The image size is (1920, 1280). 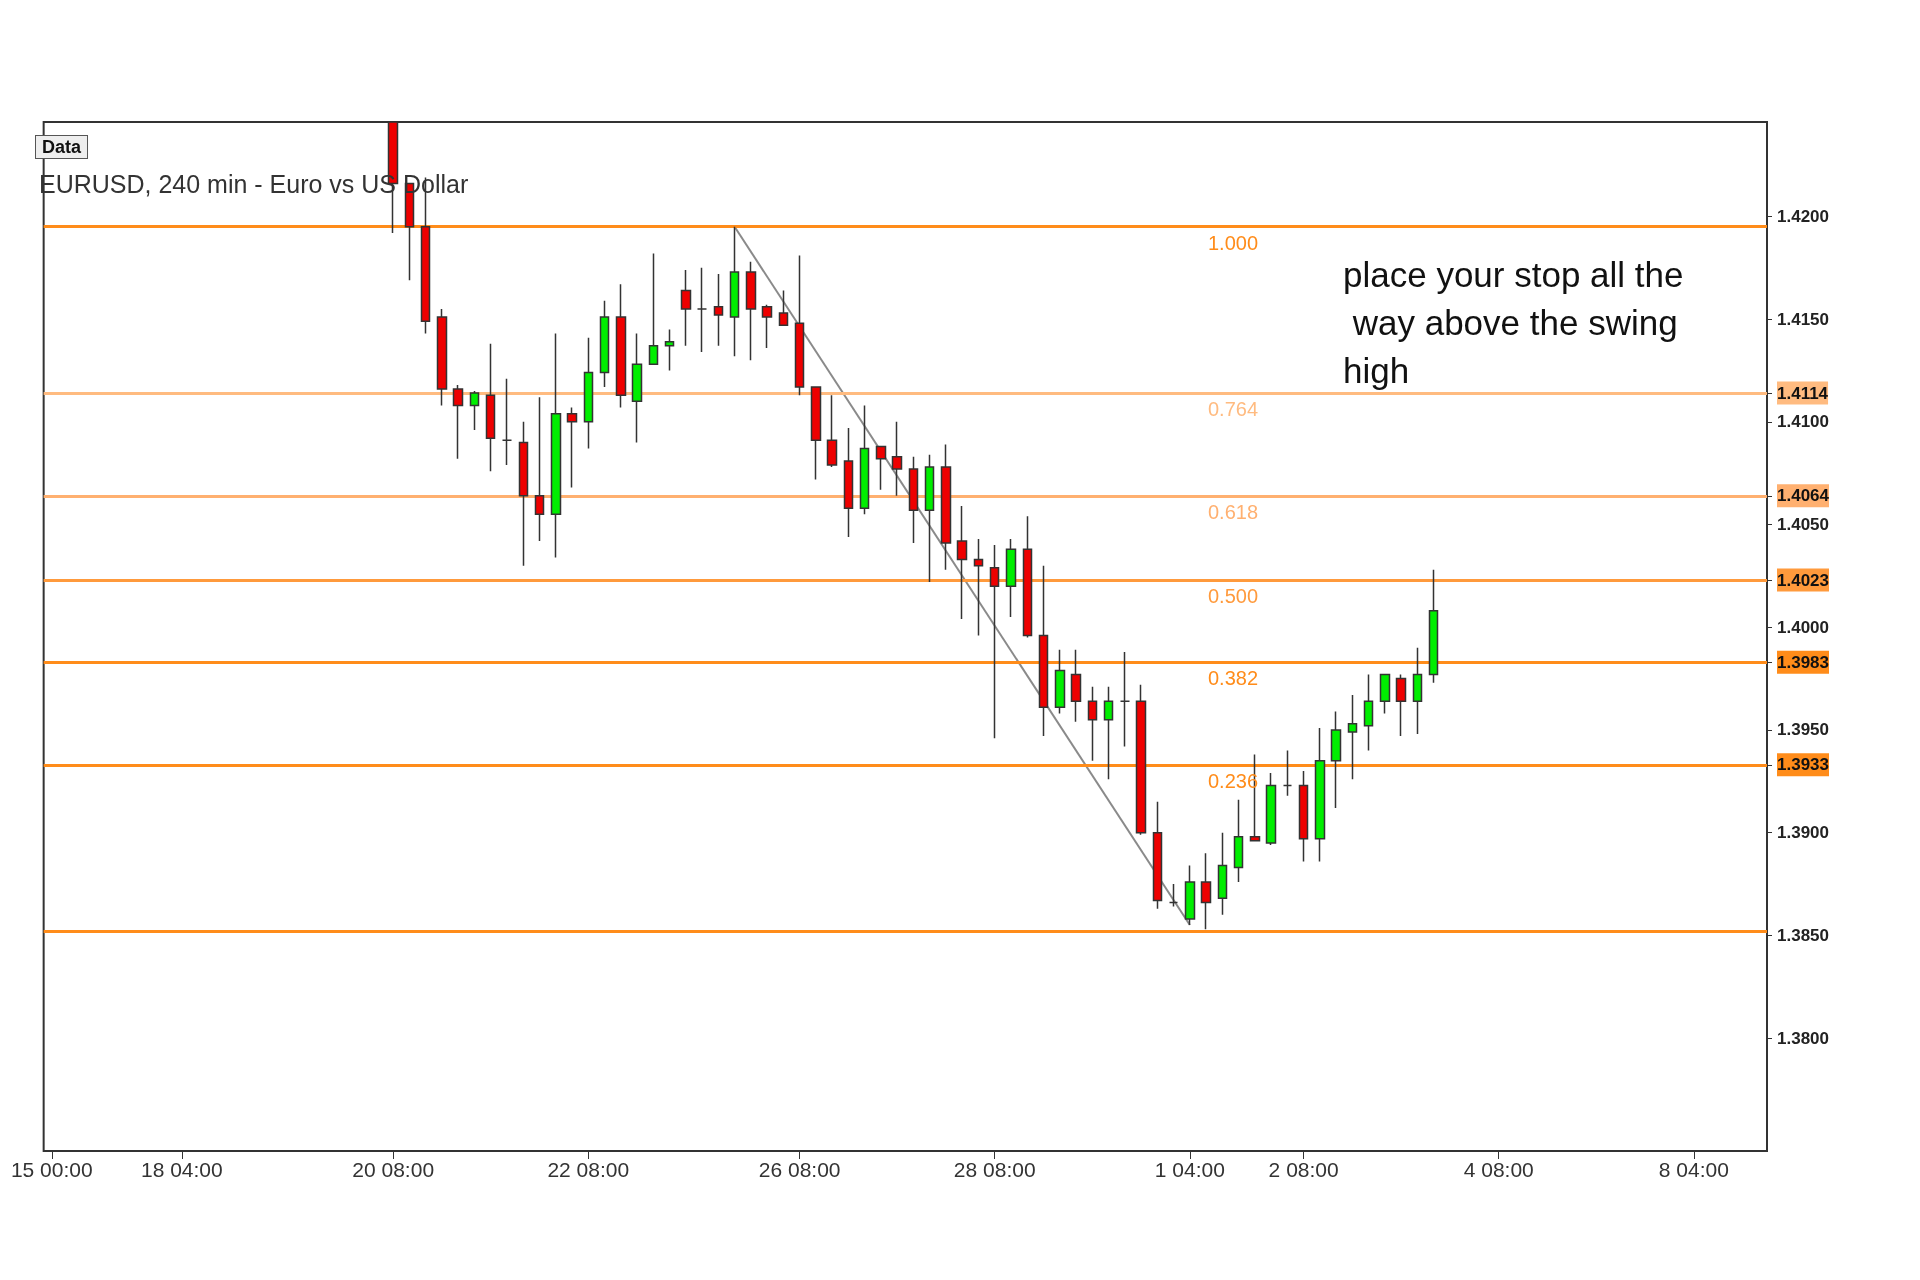 What do you see at coordinates (994, 1169) in the screenshot?
I see `x-tick-label: 28 08:00` at bounding box center [994, 1169].